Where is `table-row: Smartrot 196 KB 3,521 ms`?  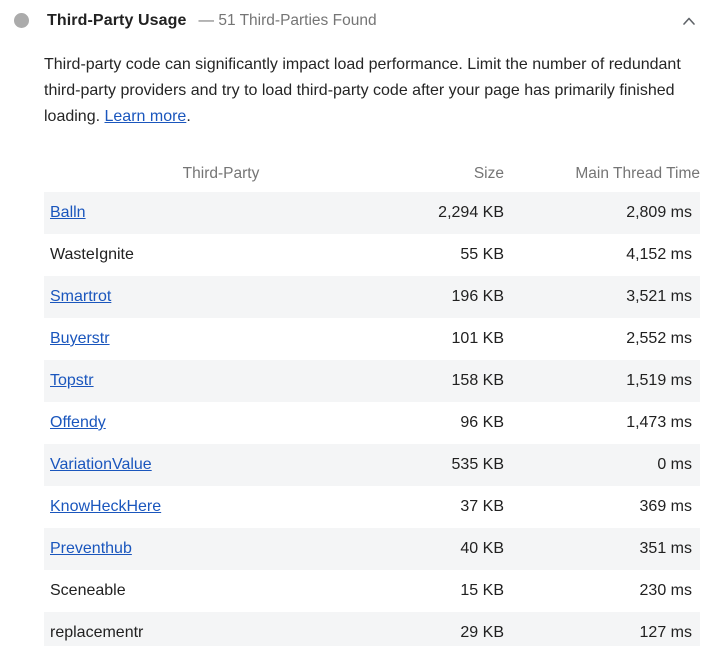 table-row: Smartrot 196 KB 3,521 ms is located at coordinates (372, 297).